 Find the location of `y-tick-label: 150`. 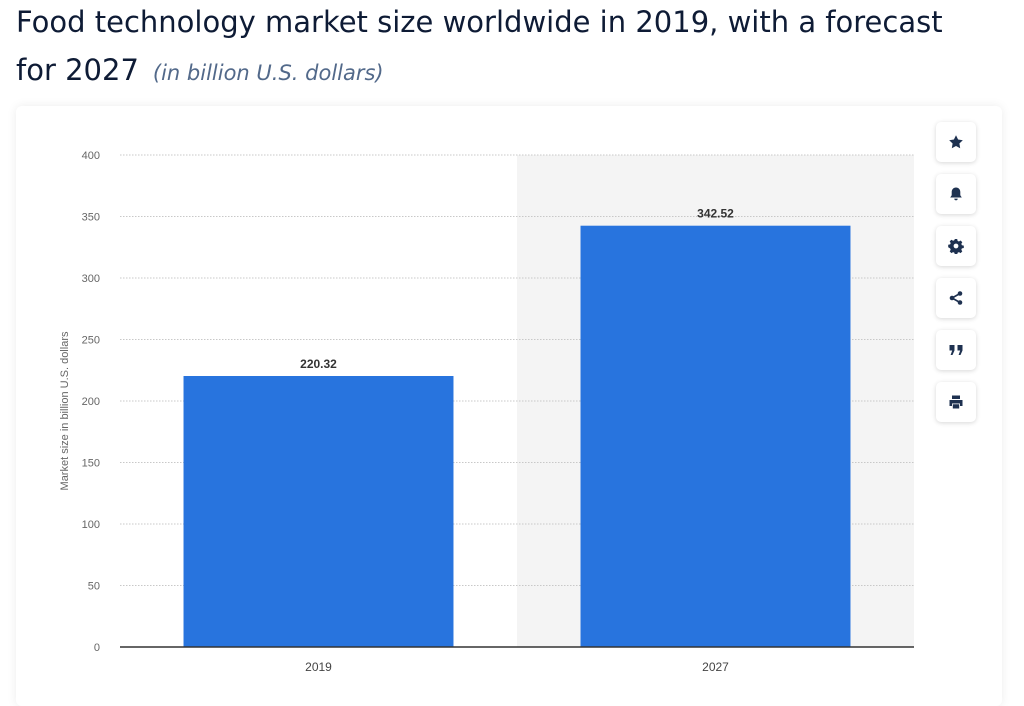

y-tick-label: 150 is located at coordinates (91, 464).